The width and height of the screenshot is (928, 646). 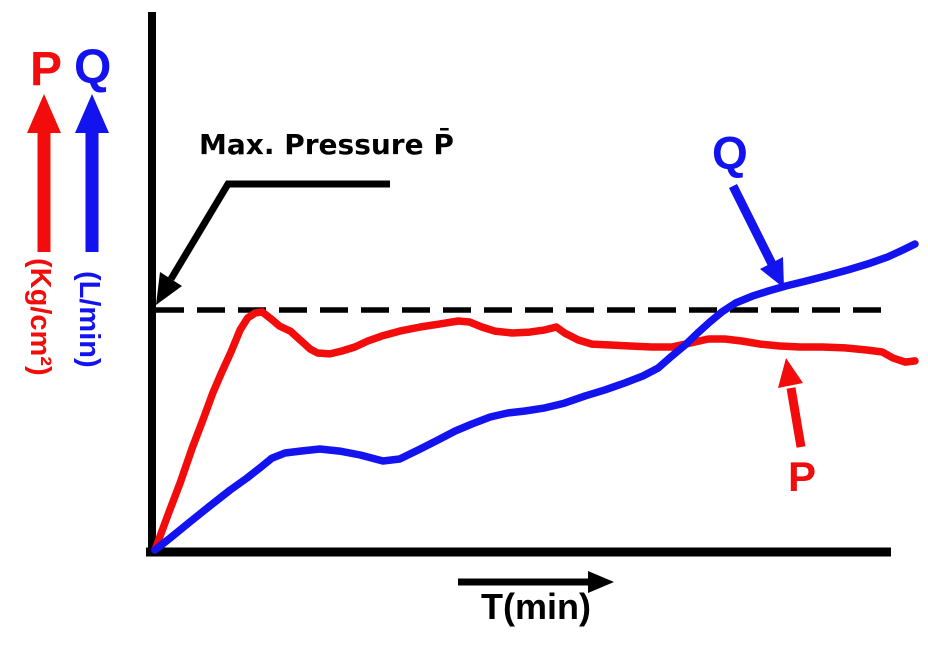 What do you see at coordinates (756, 235) in the screenshot?
I see `q-curve-arrow-icon` at bounding box center [756, 235].